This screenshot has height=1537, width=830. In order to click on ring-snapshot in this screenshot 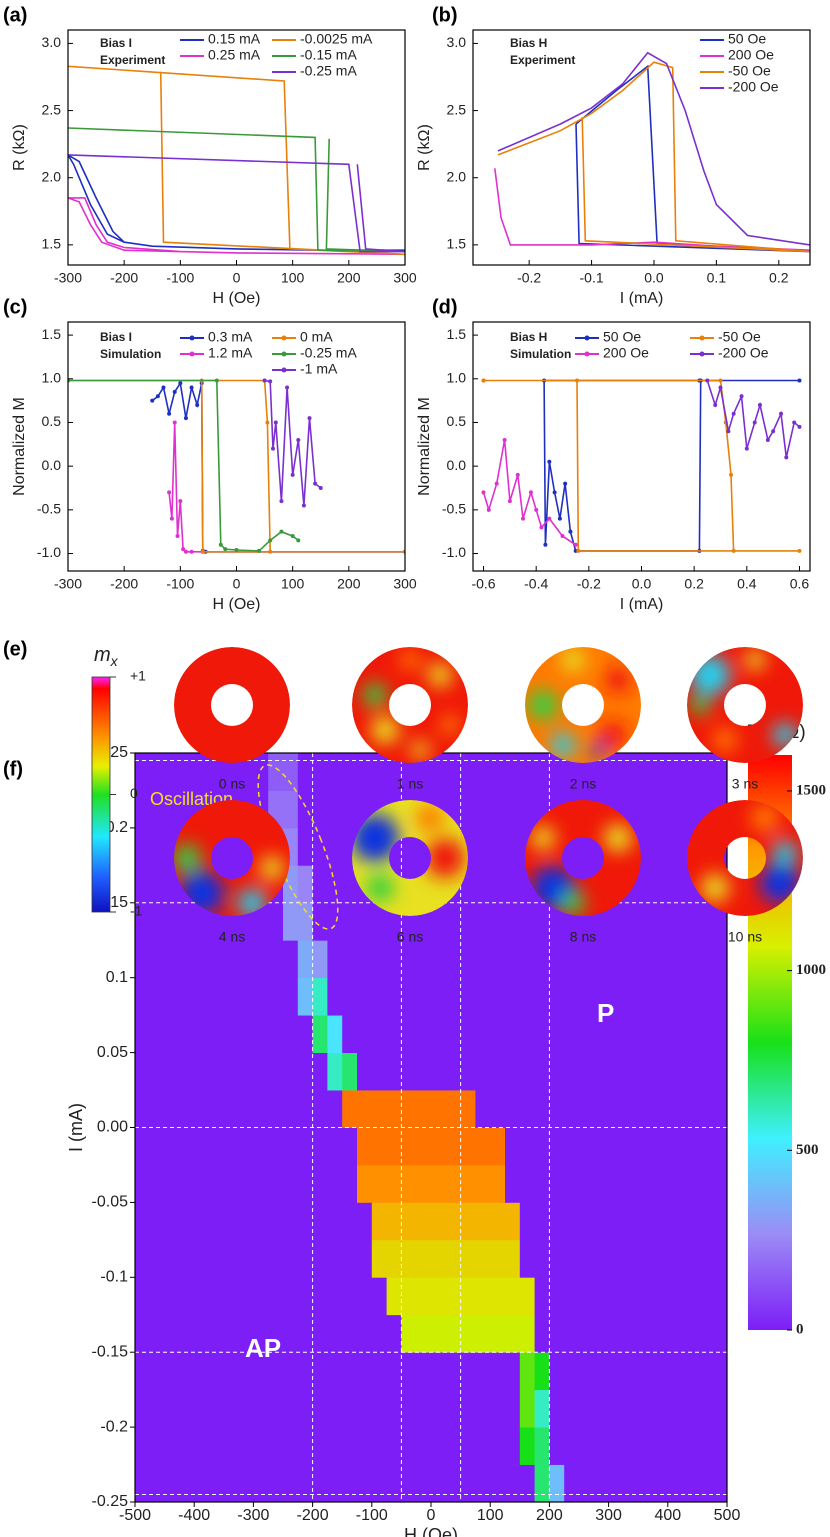, I will do `click(410, 705)`.